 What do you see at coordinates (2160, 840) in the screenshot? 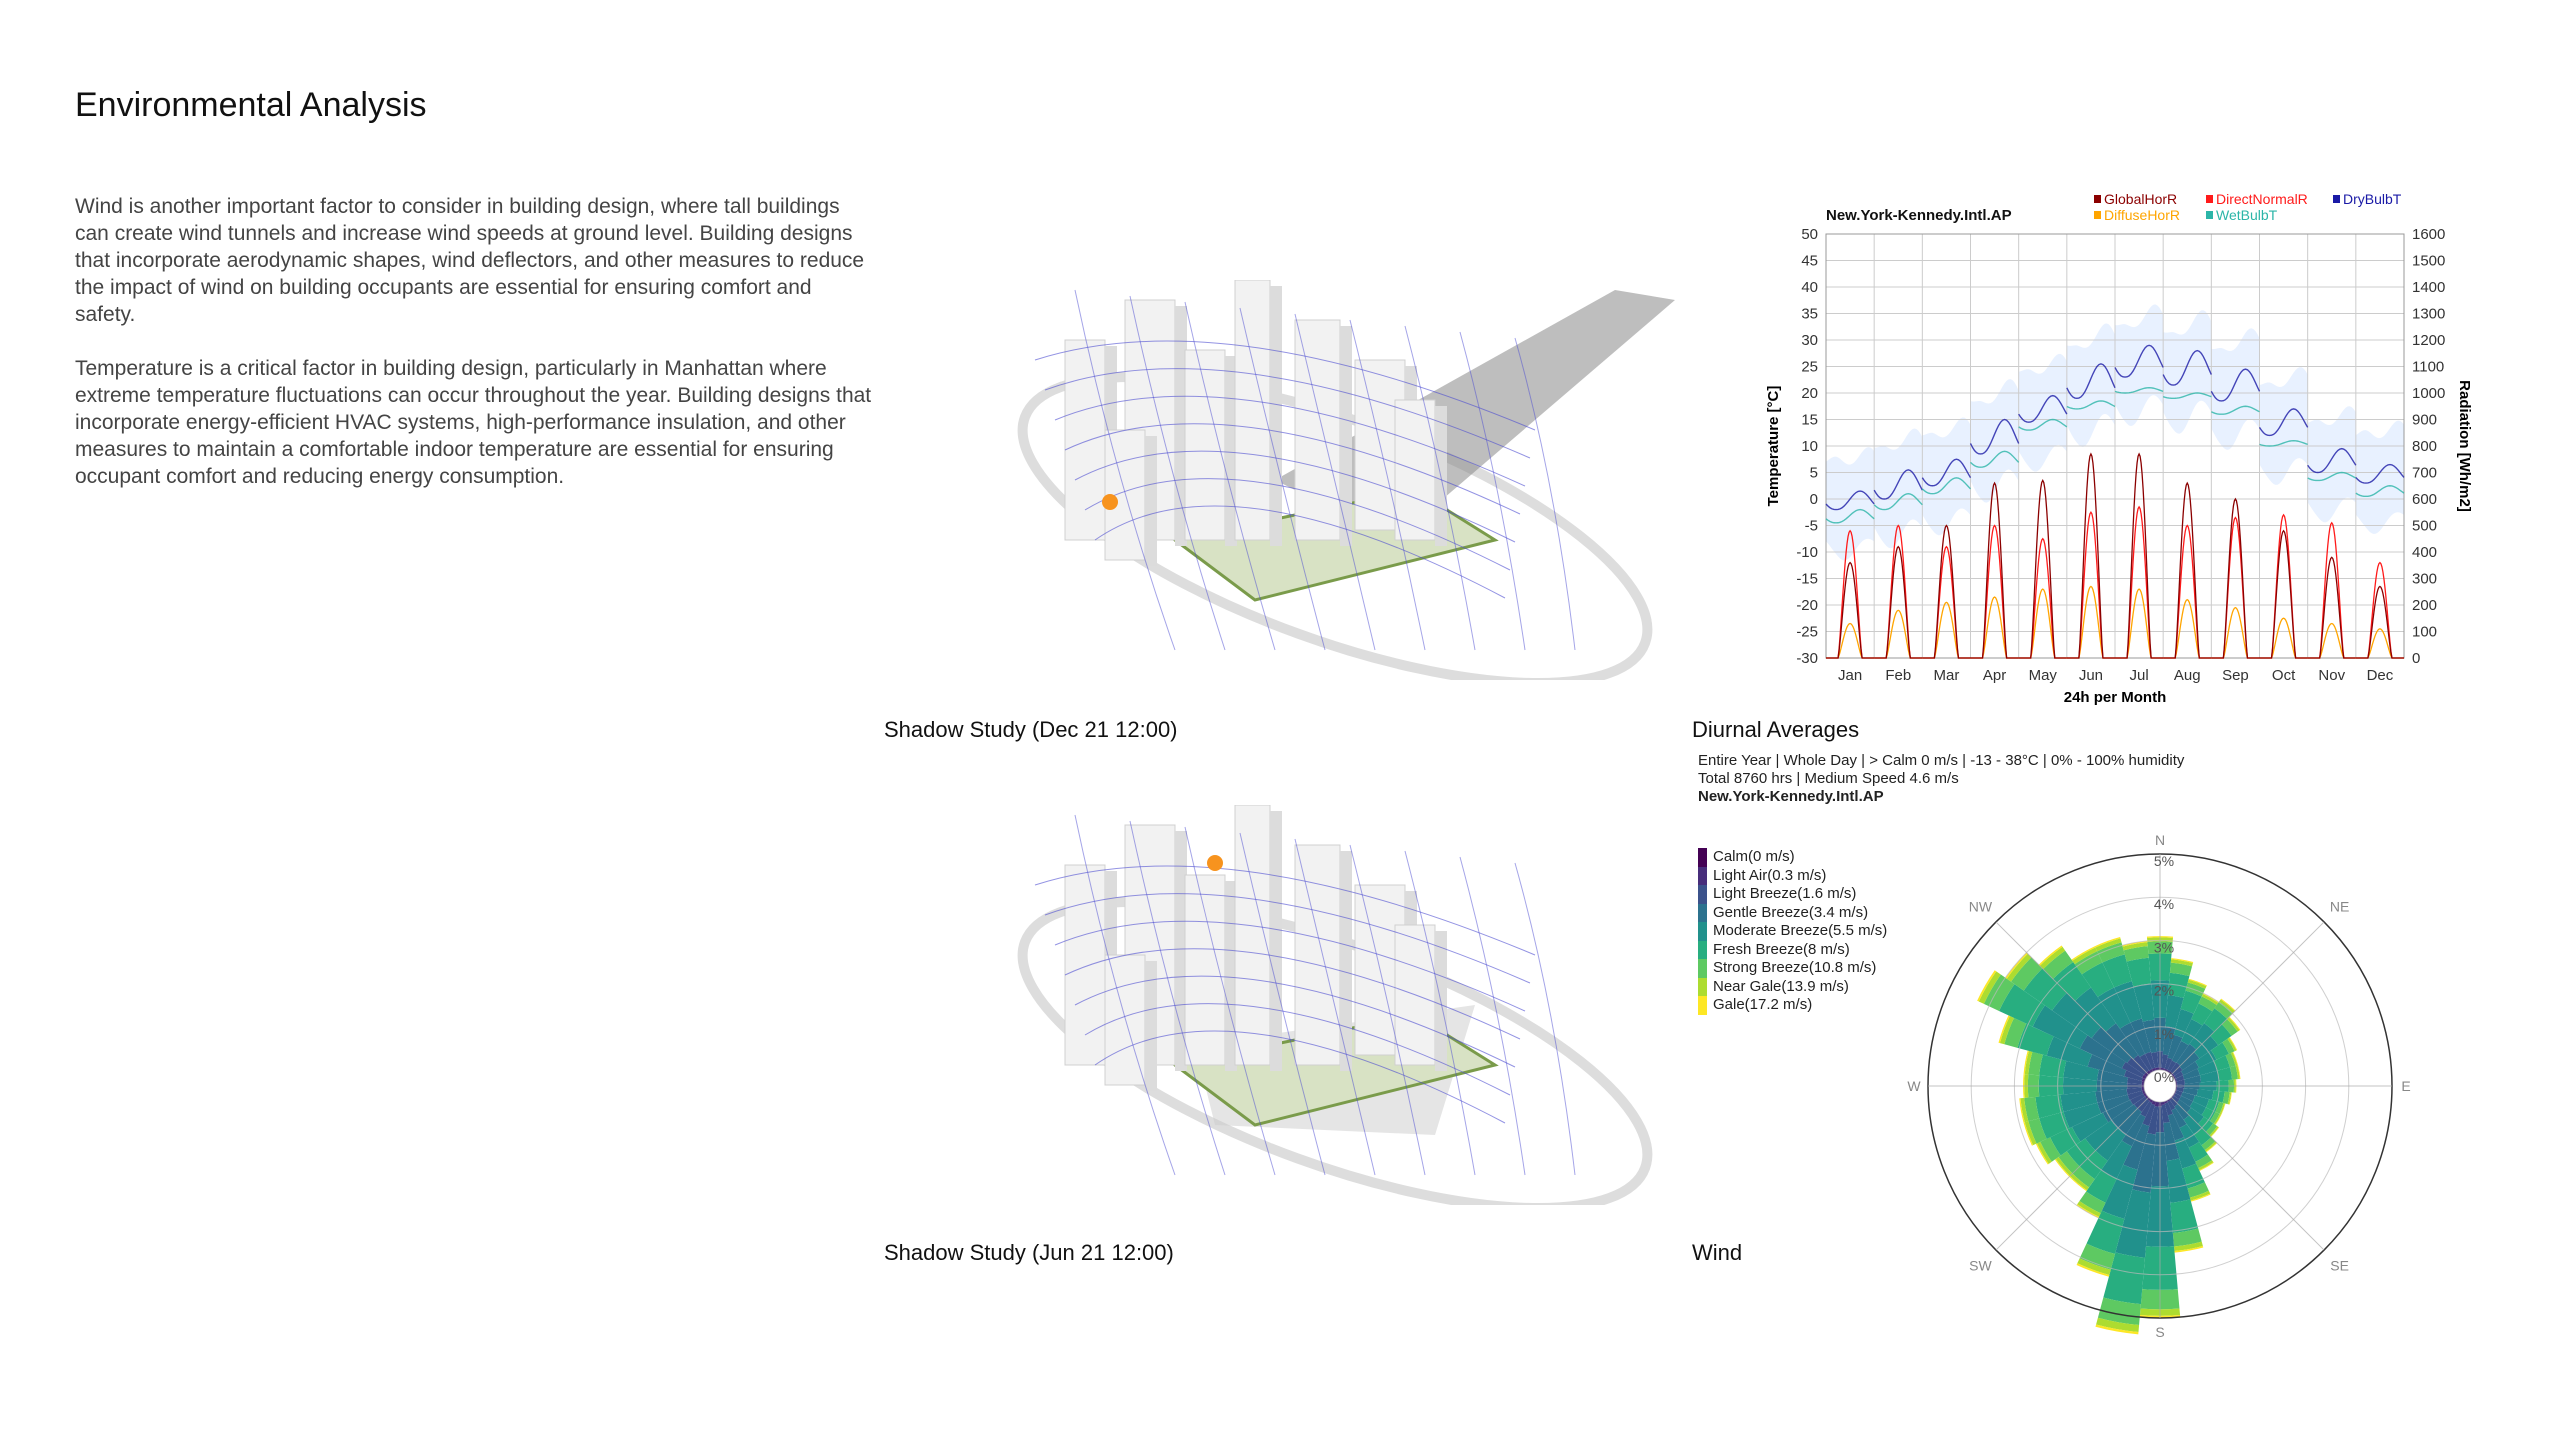
I see `direction-label: N` at bounding box center [2160, 840].